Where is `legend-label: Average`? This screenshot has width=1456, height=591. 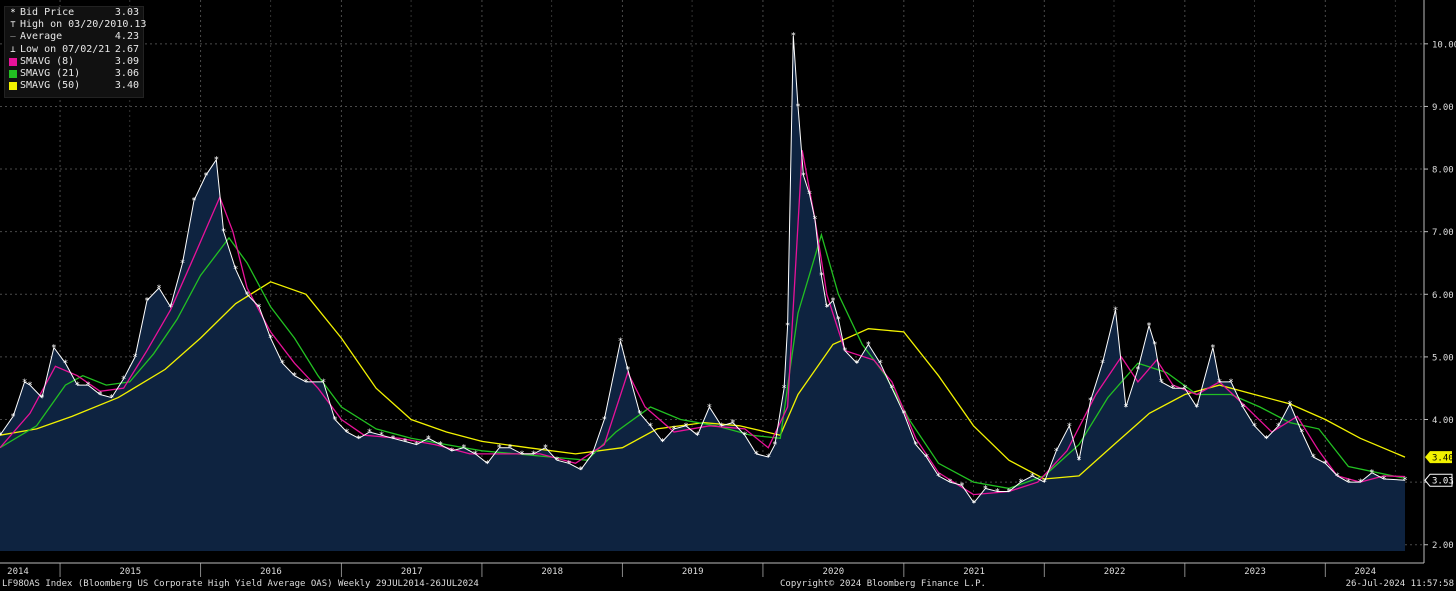 legend-label: Average is located at coordinates (41, 37).